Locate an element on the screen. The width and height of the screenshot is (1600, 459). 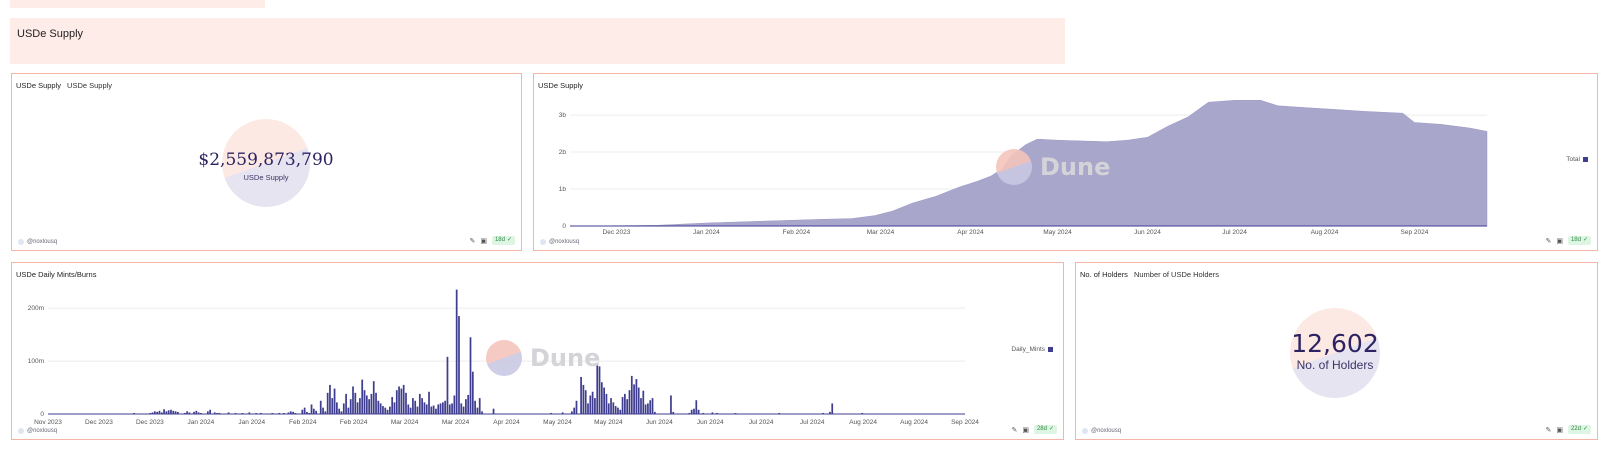
x-tick-label: Jan 2024 is located at coordinates (251, 422).